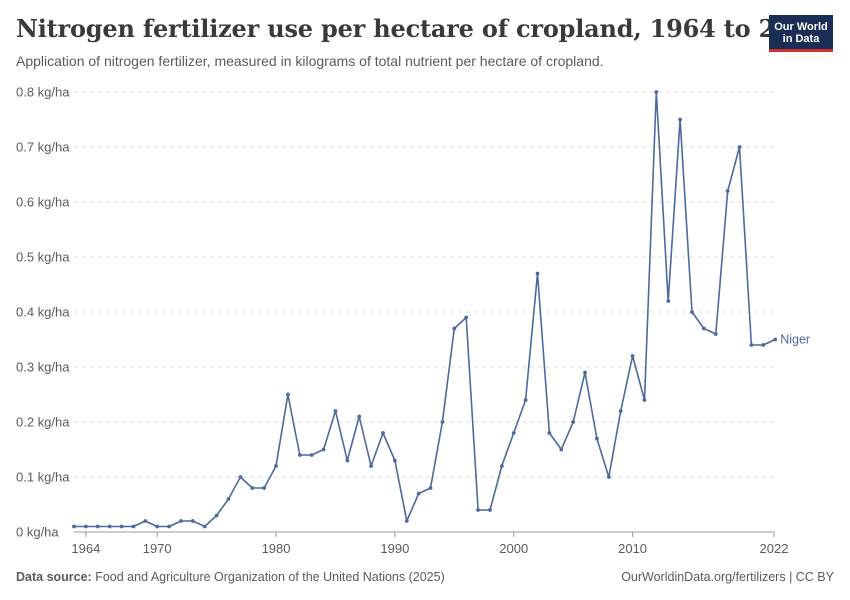 This screenshot has height=600, width=850. Describe the element at coordinates (43, 367) in the screenshot. I see `y-tick-label: 0.3 kg/ha` at that location.